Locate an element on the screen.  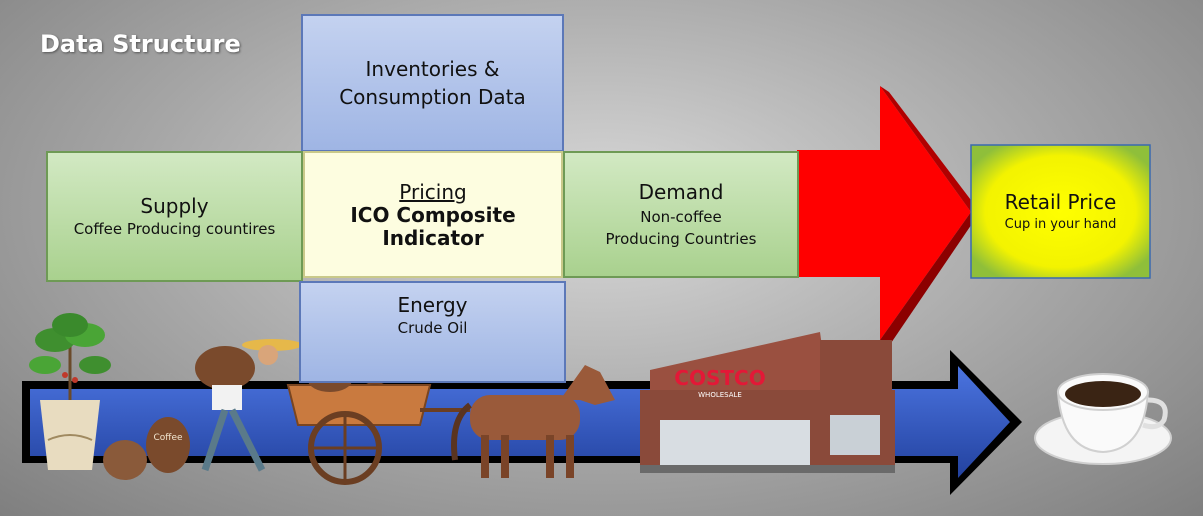
horse-icon is located at coordinates (533, 421).